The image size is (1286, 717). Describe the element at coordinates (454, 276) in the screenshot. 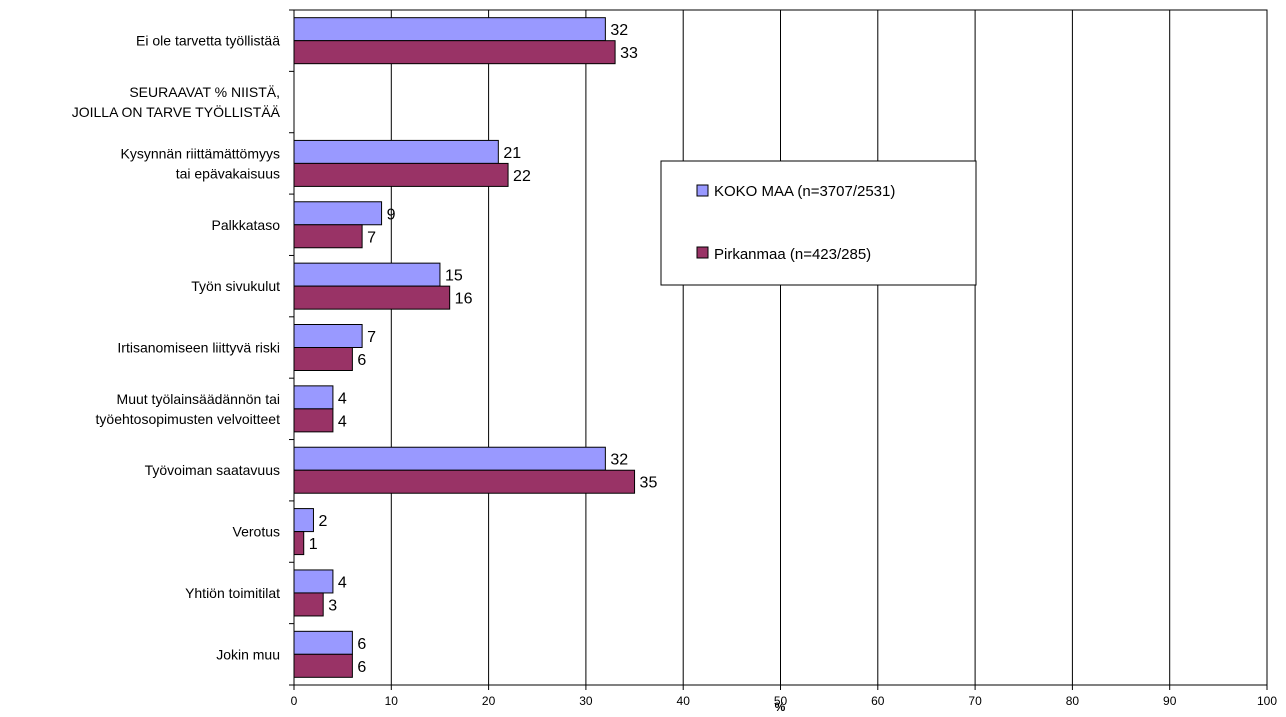

I see `data-label: 15` at that location.